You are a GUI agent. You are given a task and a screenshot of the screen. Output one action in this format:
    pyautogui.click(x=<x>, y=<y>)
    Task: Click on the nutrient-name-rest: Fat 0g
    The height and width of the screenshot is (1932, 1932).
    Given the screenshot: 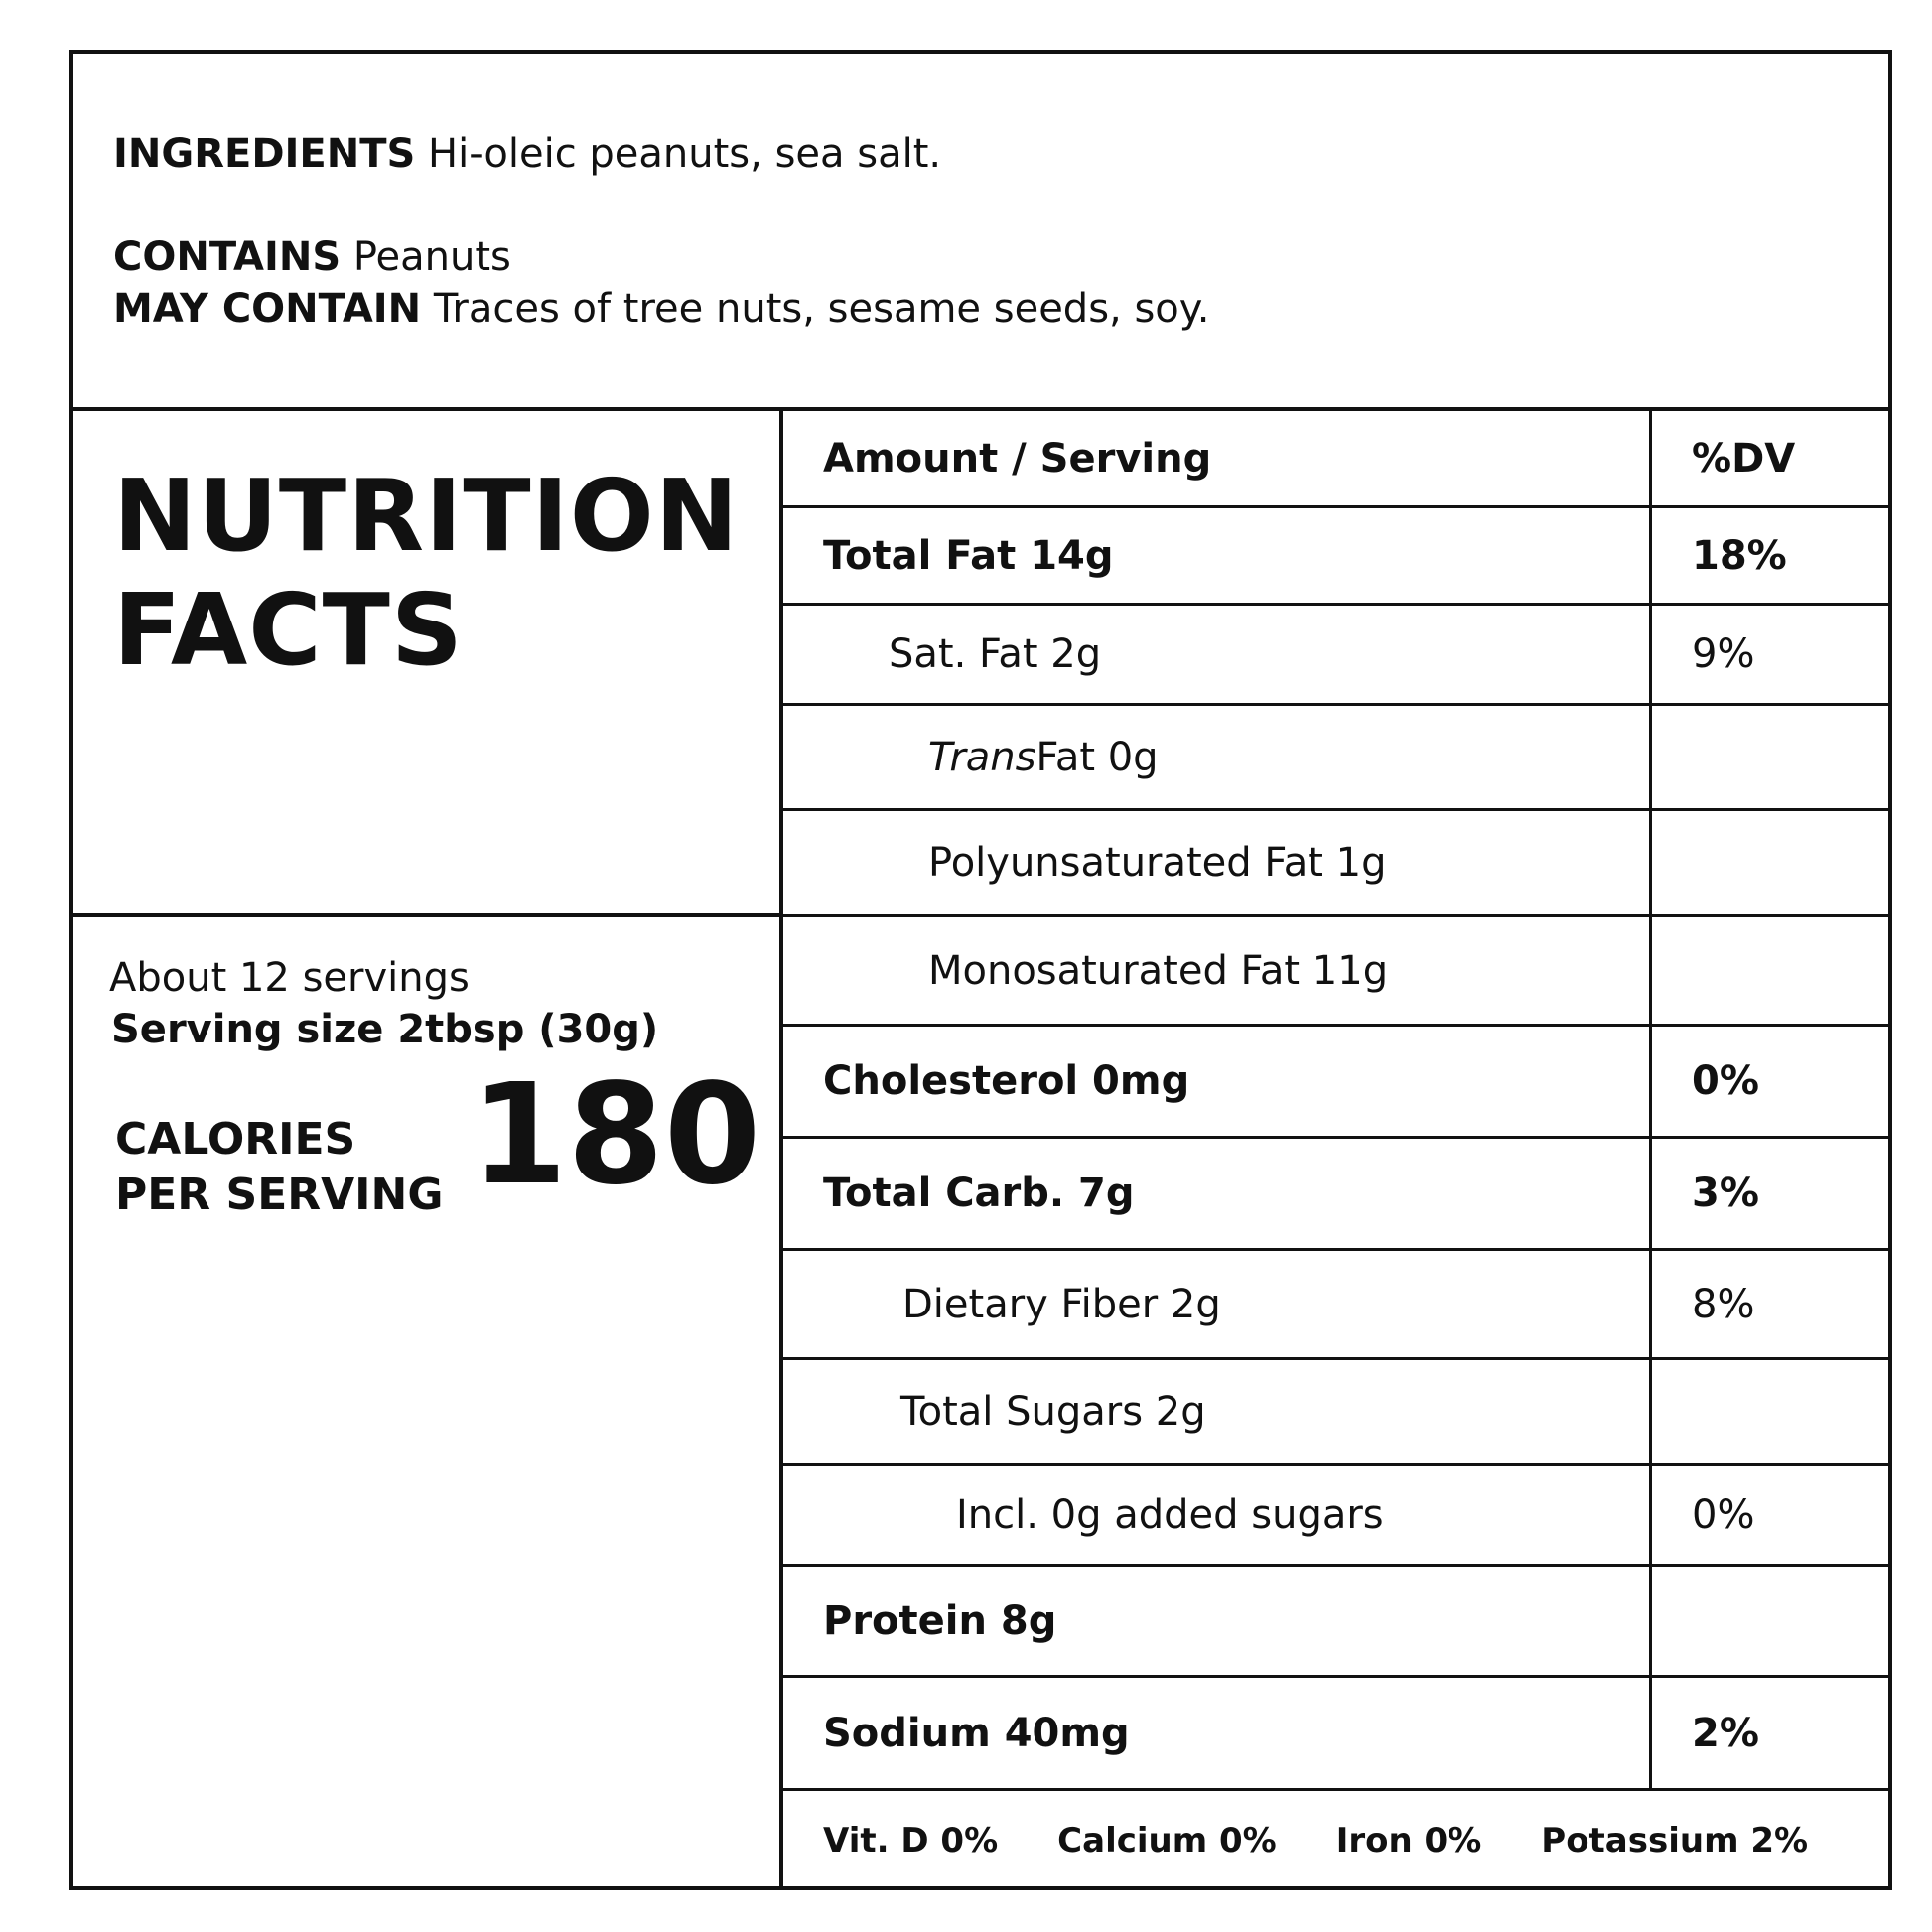 What is the action you would take?
    pyautogui.click(x=1097, y=757)
    